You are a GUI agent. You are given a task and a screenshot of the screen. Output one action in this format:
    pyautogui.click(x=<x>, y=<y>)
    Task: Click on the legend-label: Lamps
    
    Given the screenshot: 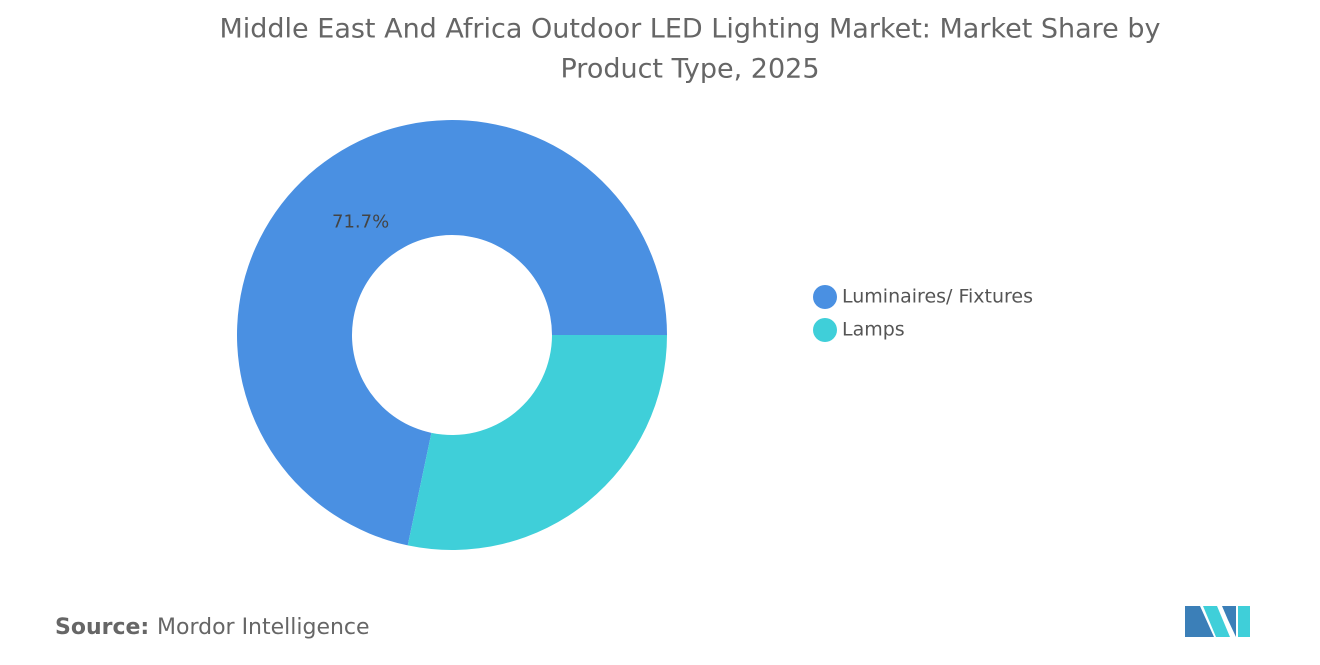 What is the action you would take?
    pyautogui.click(x=873, y=330)
    